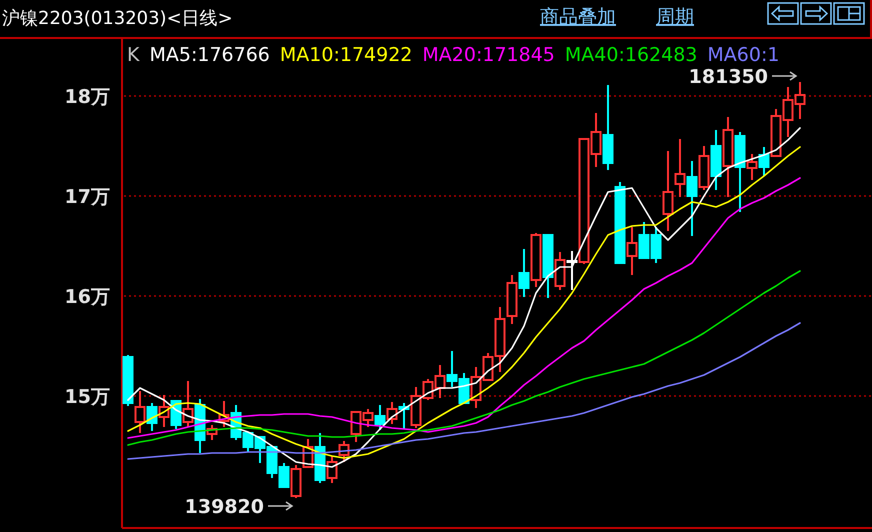  What do you see at coordinates (209, 55) in the screenshot?
I see `text: MA5:176766` at bounding box center [209, 55].